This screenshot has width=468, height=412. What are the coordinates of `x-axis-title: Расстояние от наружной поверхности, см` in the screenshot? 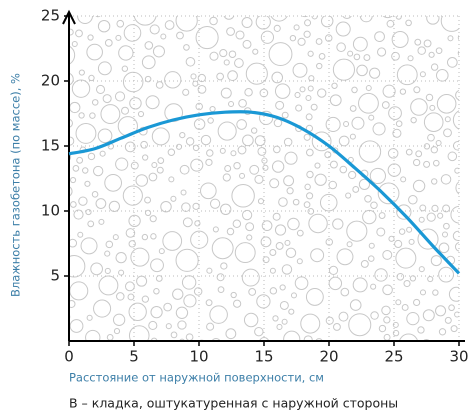 It's located at (196, 378).